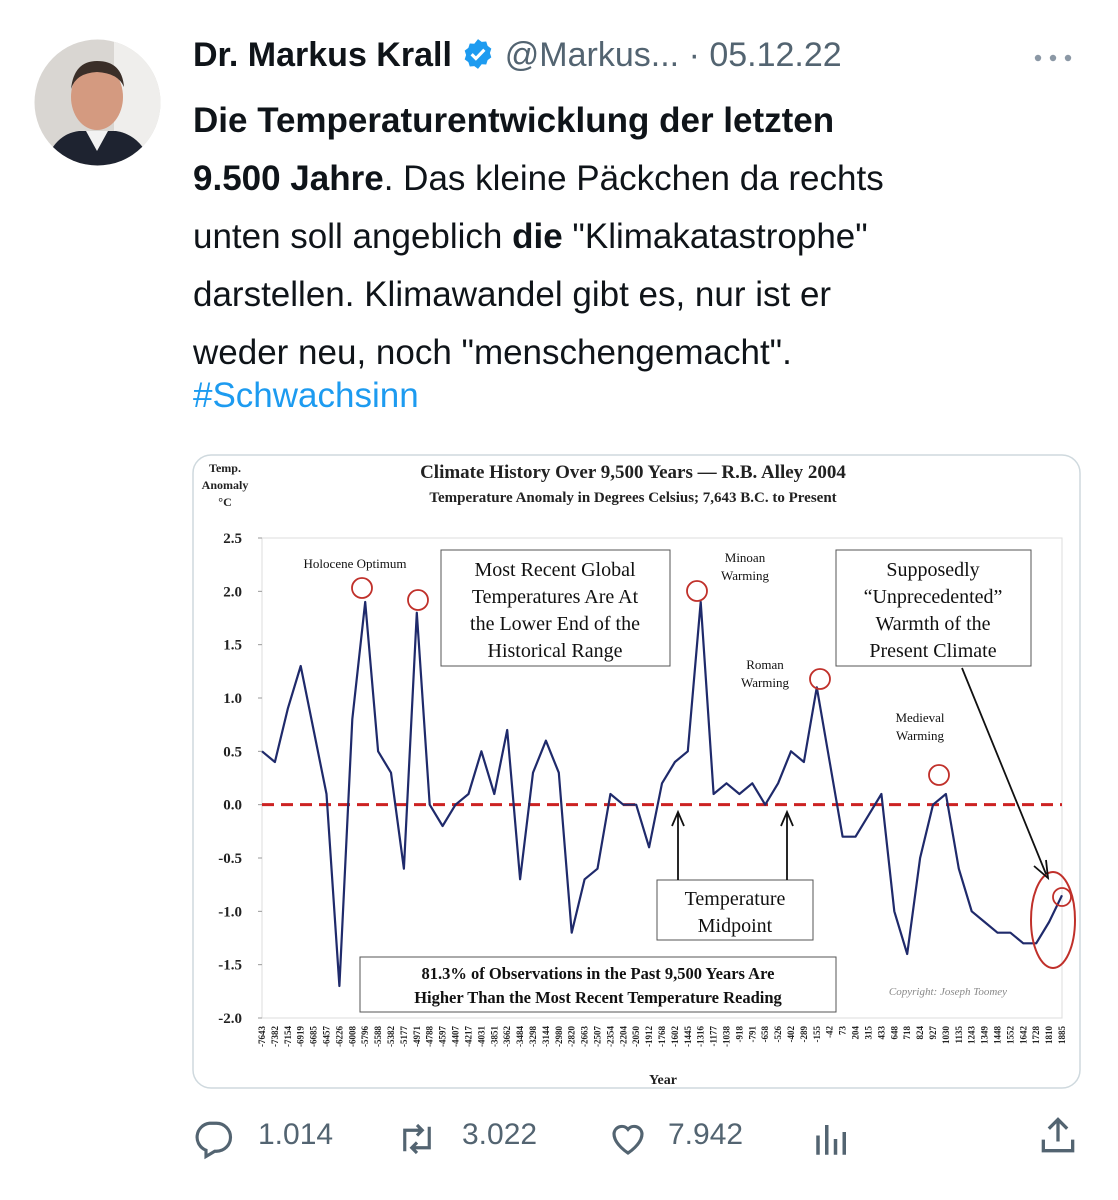 The image size is (1118, 1200). I want to click on views-icon, so click(832, 1139).